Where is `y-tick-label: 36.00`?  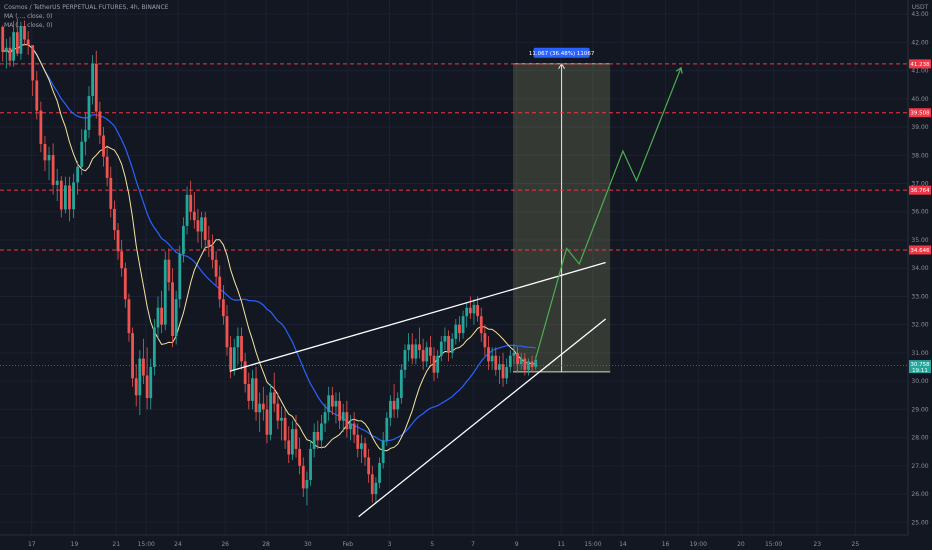
y-tick-label: 36.00 is located at coordinates (919, 212).